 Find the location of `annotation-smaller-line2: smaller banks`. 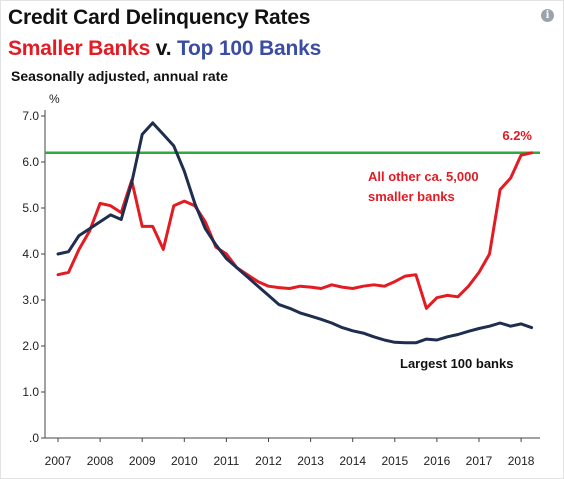

annotation-smaller-line2: smaller banks is located at coordinates (411, 196).